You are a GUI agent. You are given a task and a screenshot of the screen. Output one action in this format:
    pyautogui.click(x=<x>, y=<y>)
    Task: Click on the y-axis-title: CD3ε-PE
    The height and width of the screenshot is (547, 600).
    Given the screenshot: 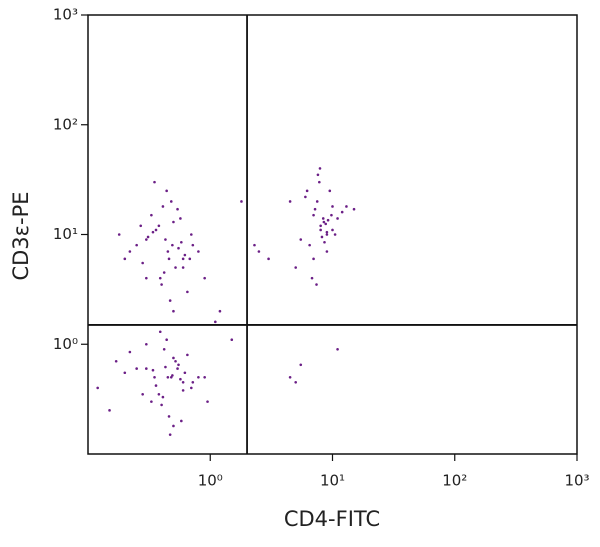 What is the action you would take?
    pyautogui.click(x=21, y=235)
    